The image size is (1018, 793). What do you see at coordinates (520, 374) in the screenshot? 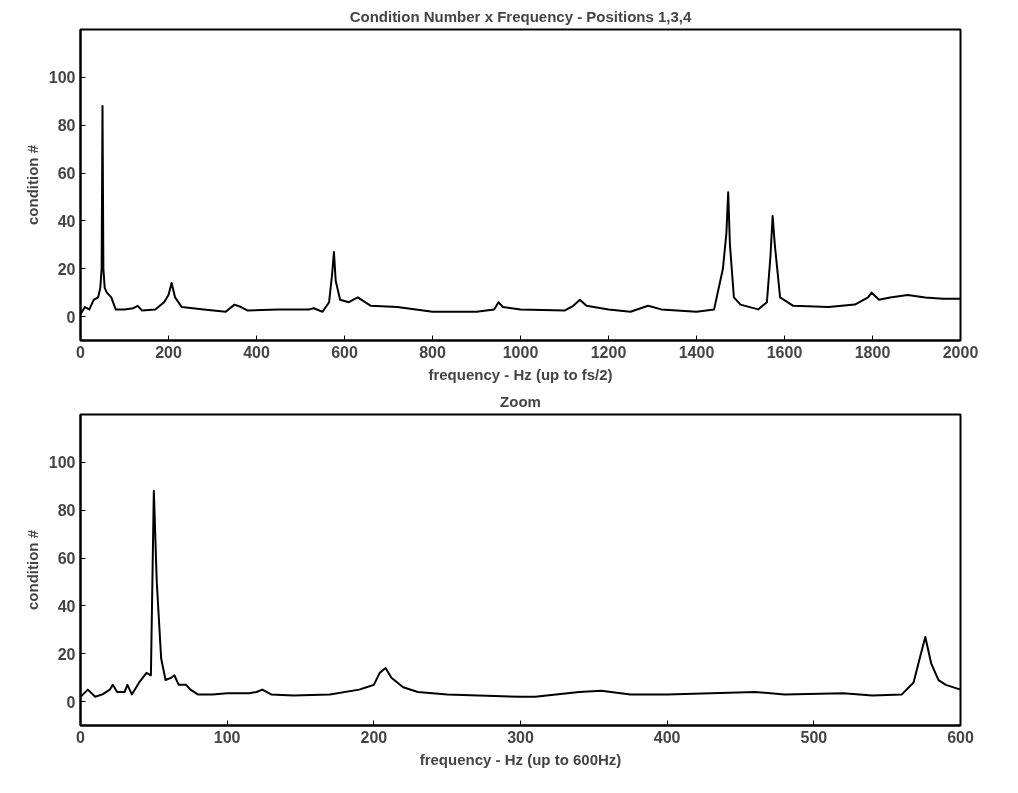
I see `x-axis-title: frequency - Hz (up to fs/2)` at bounding box center [520, 374].